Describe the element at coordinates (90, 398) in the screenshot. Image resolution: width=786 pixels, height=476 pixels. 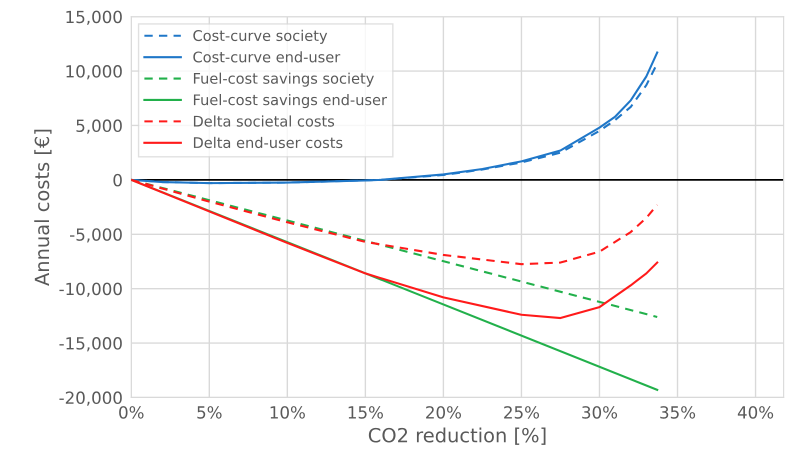
I see `y-tick-label: -20,000` at that location.